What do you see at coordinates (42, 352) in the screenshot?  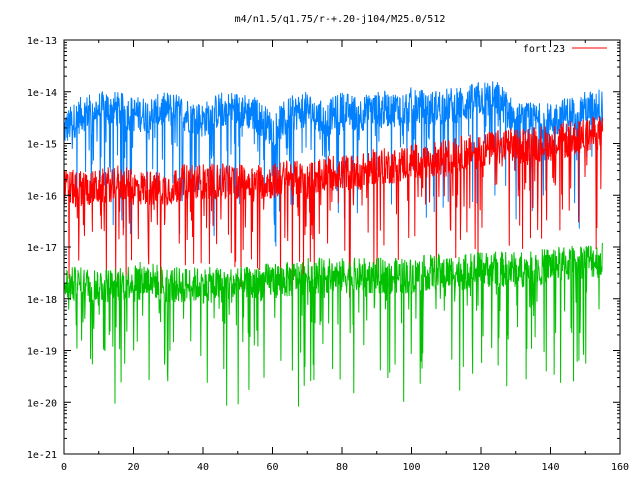 I see `y-tick-label: 1e-19` at bounding box center [42, 352].